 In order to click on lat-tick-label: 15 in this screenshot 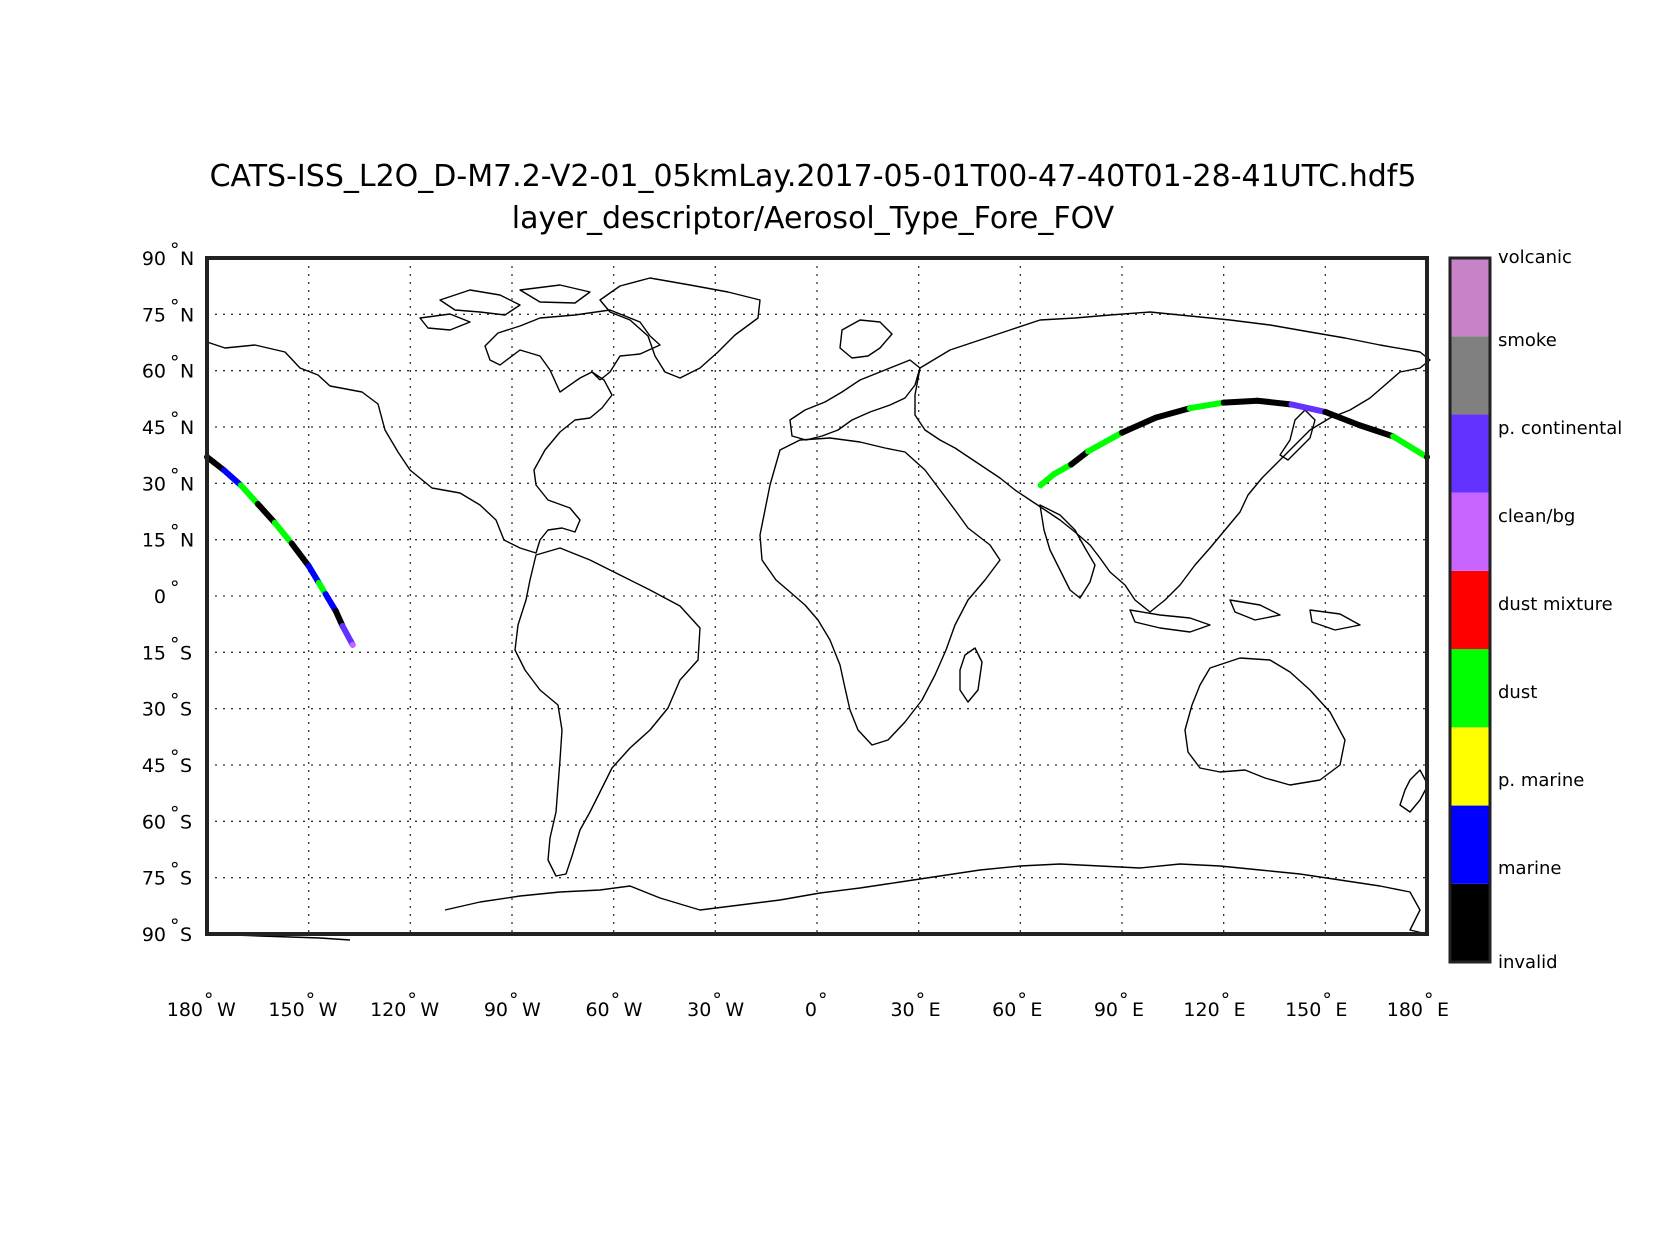, I will do `click(154, 541)`.